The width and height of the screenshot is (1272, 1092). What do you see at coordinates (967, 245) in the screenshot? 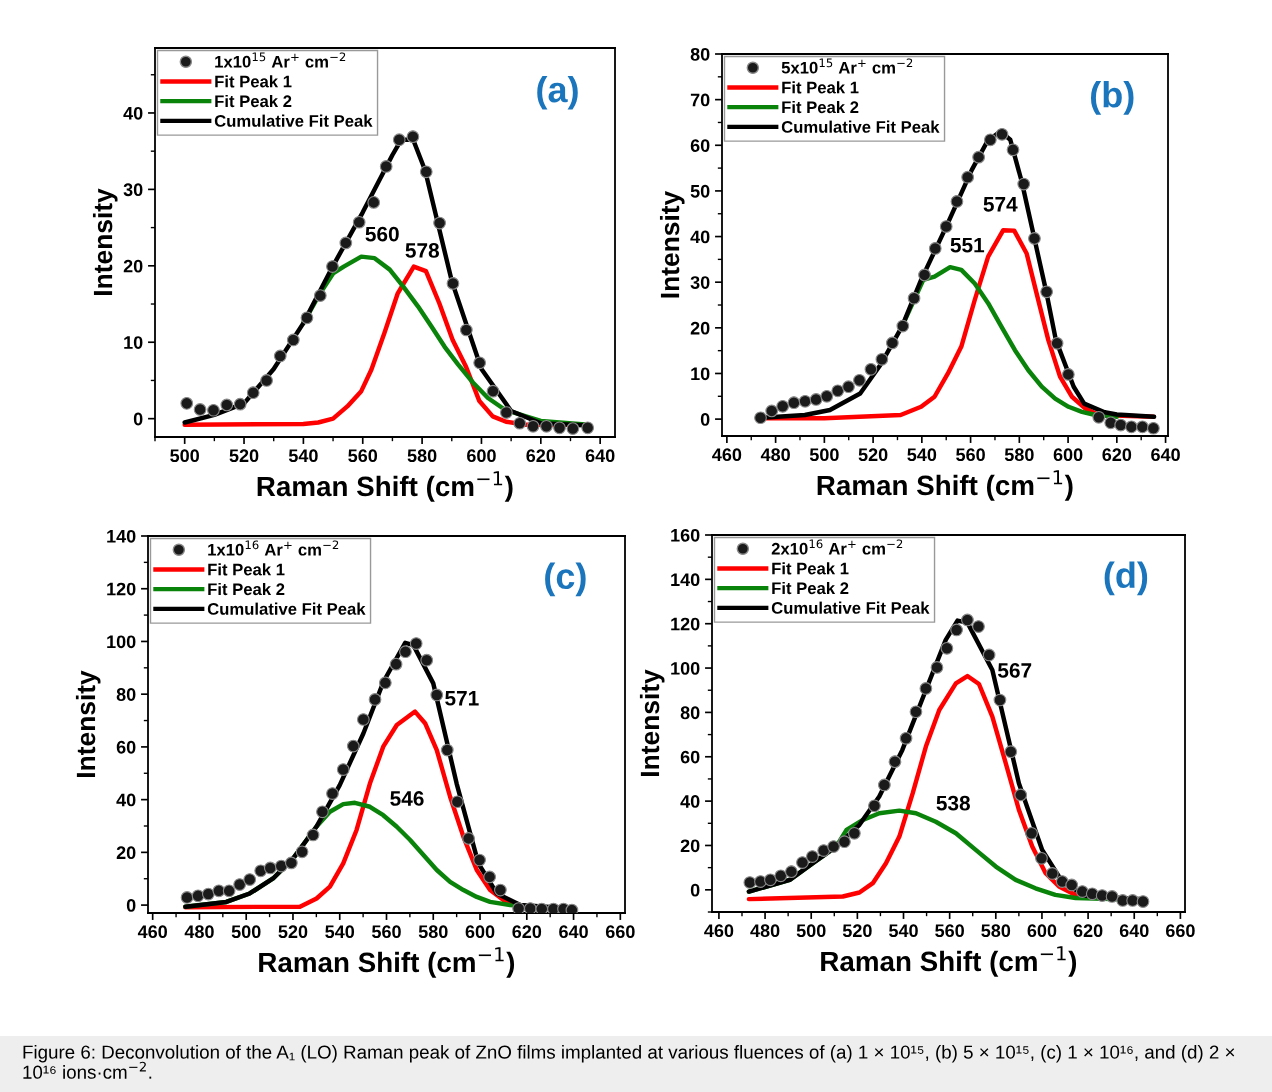
I see `annotation: 551` at bounding box center [967, 245].